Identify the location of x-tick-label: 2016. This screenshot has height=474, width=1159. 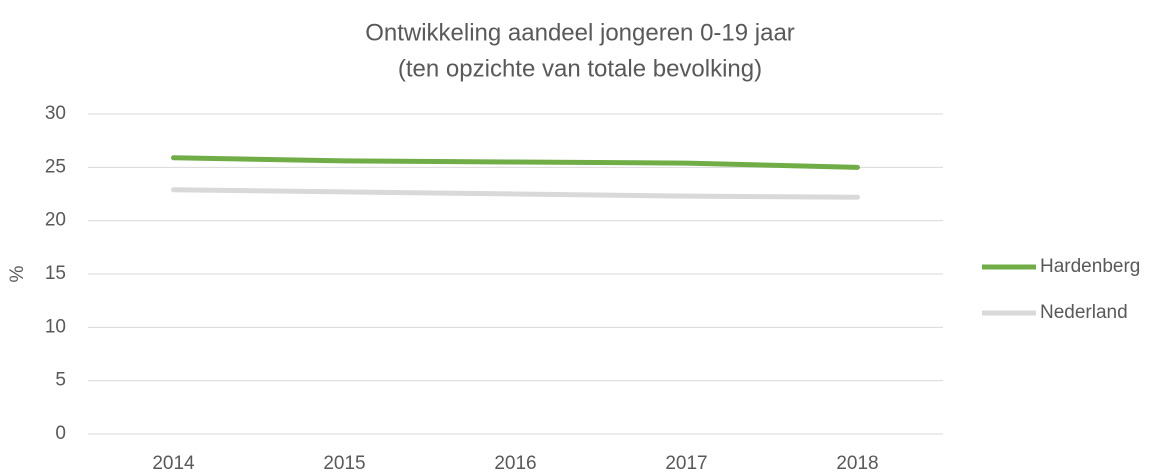
(515, 463).